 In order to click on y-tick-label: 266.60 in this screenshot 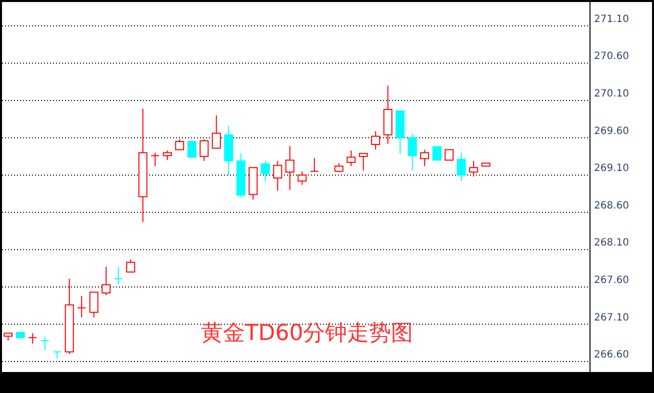, I will do `click(611, 355)`.